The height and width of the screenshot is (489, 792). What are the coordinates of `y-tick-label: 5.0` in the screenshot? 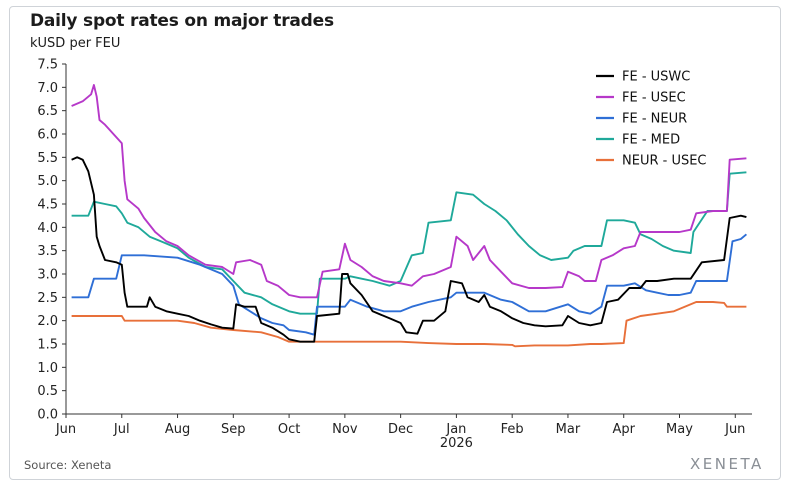 It's located at (47, 181).